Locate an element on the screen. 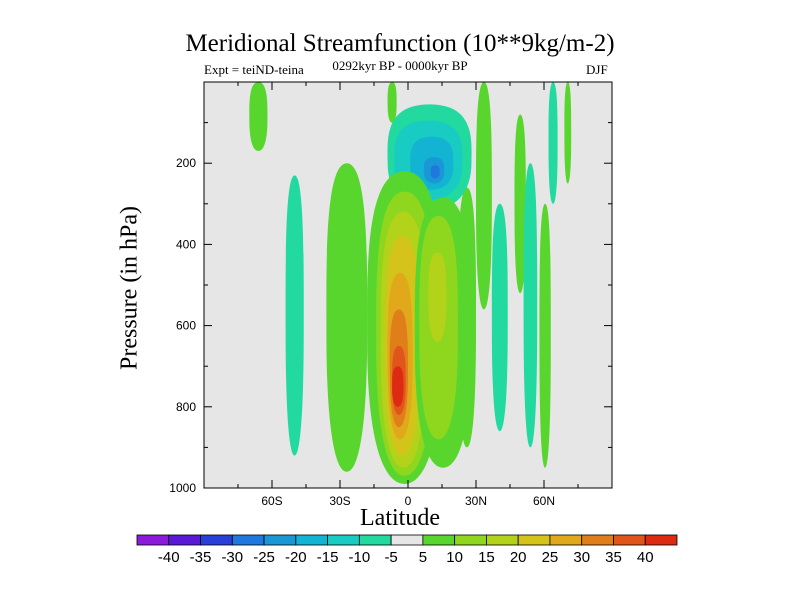  x-tick-label-3: 30N is located at coordinates (476, 501).